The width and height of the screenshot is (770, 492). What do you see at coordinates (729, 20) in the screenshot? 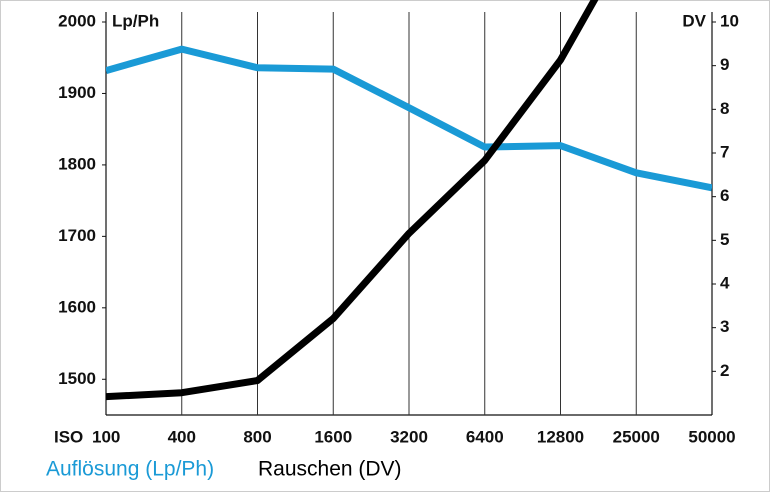
I see `y2-tick-label: 10` at bounding box center [729, 20].